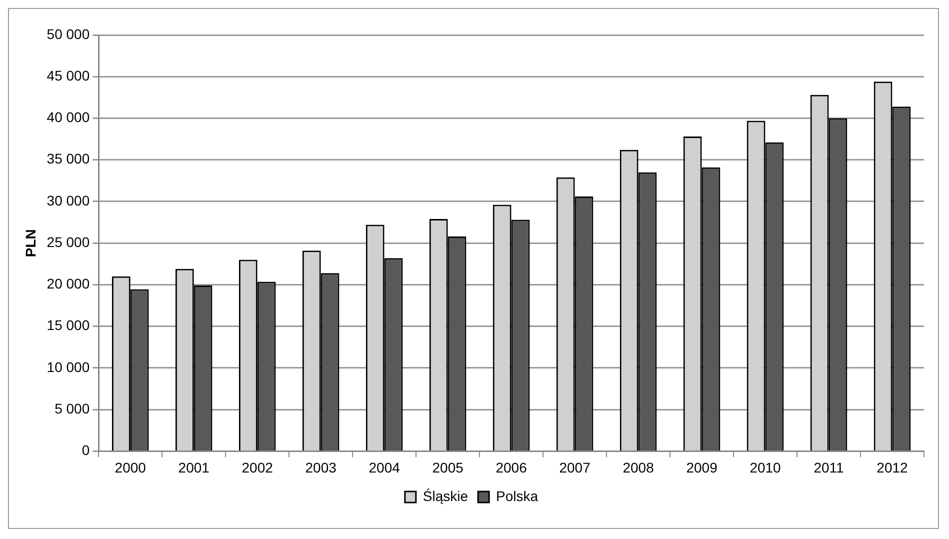 Image resolution: width=949 pixels, height=539 pixels. What do you see at coordinates (68, 34) in the screenshot?
I see `y-tick-label: 50 000` at bounding box center [68, 34].